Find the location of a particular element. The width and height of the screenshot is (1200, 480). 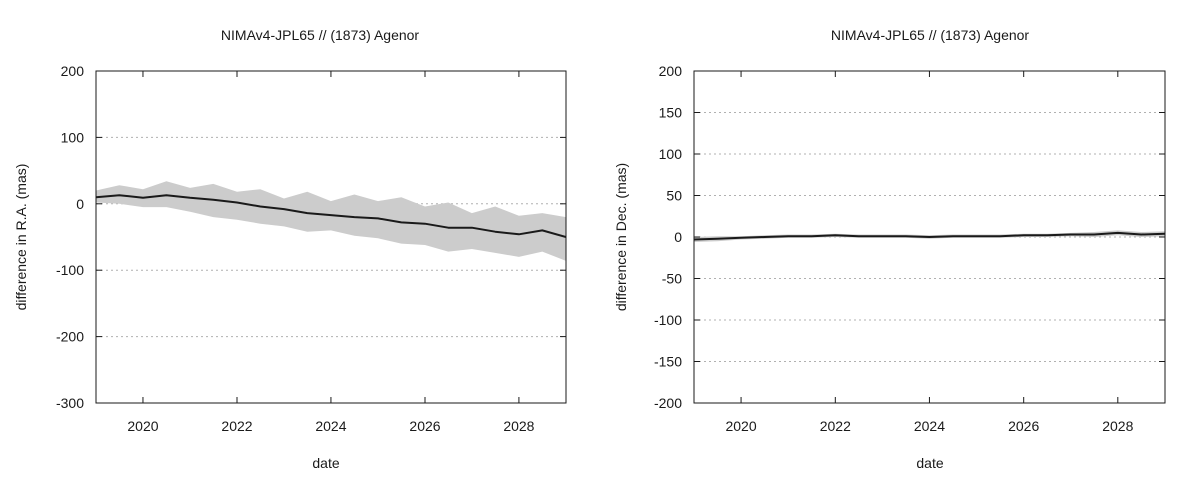

y-tick-label-ra: -200 is located at coordinates (70, 337).